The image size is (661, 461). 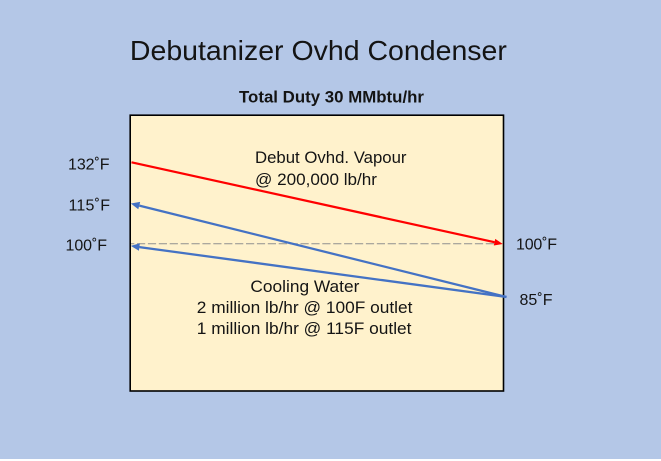 What do you see at coordinates (316, 179) in the screenshot?
I see `svg-text: @ 200,000 lb/hr` at bounding box center [316, 179].